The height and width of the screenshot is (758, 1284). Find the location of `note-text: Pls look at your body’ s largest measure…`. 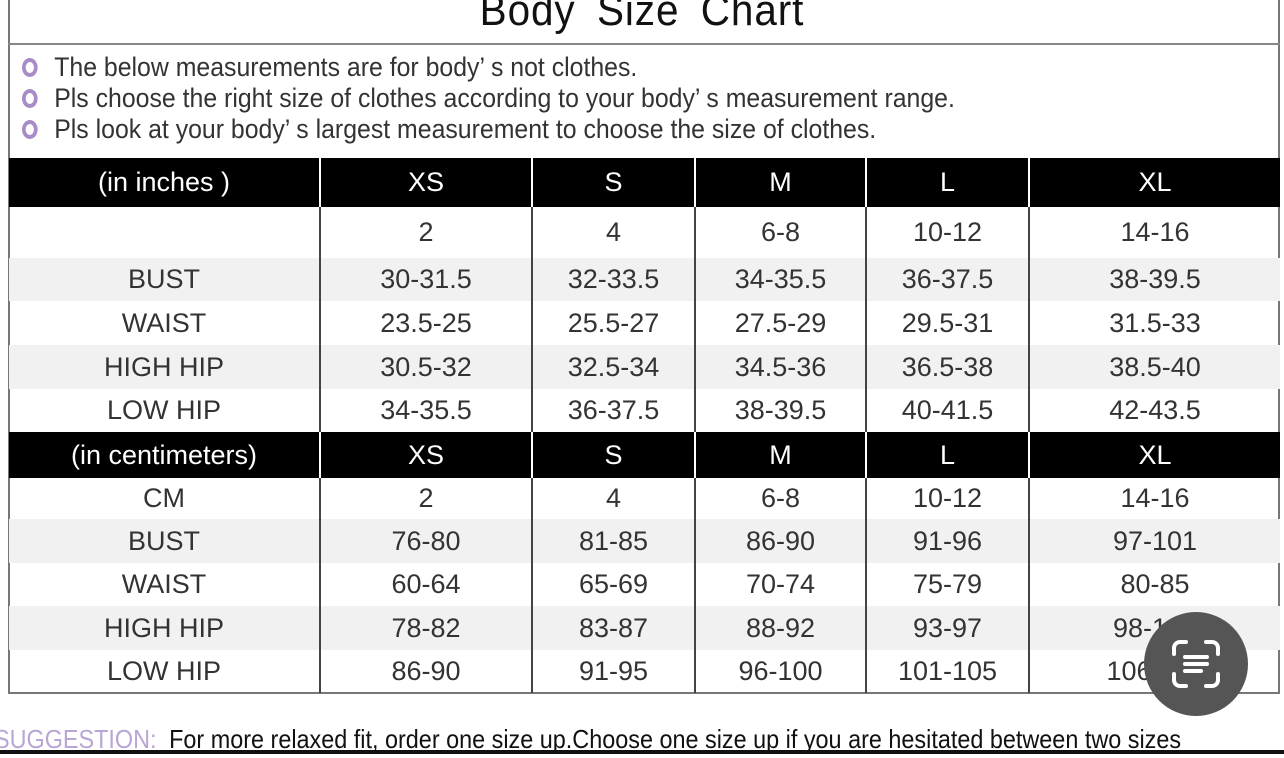

note-text: Pls look at your body’ s largest measure… is located at coordinates (465, 129).